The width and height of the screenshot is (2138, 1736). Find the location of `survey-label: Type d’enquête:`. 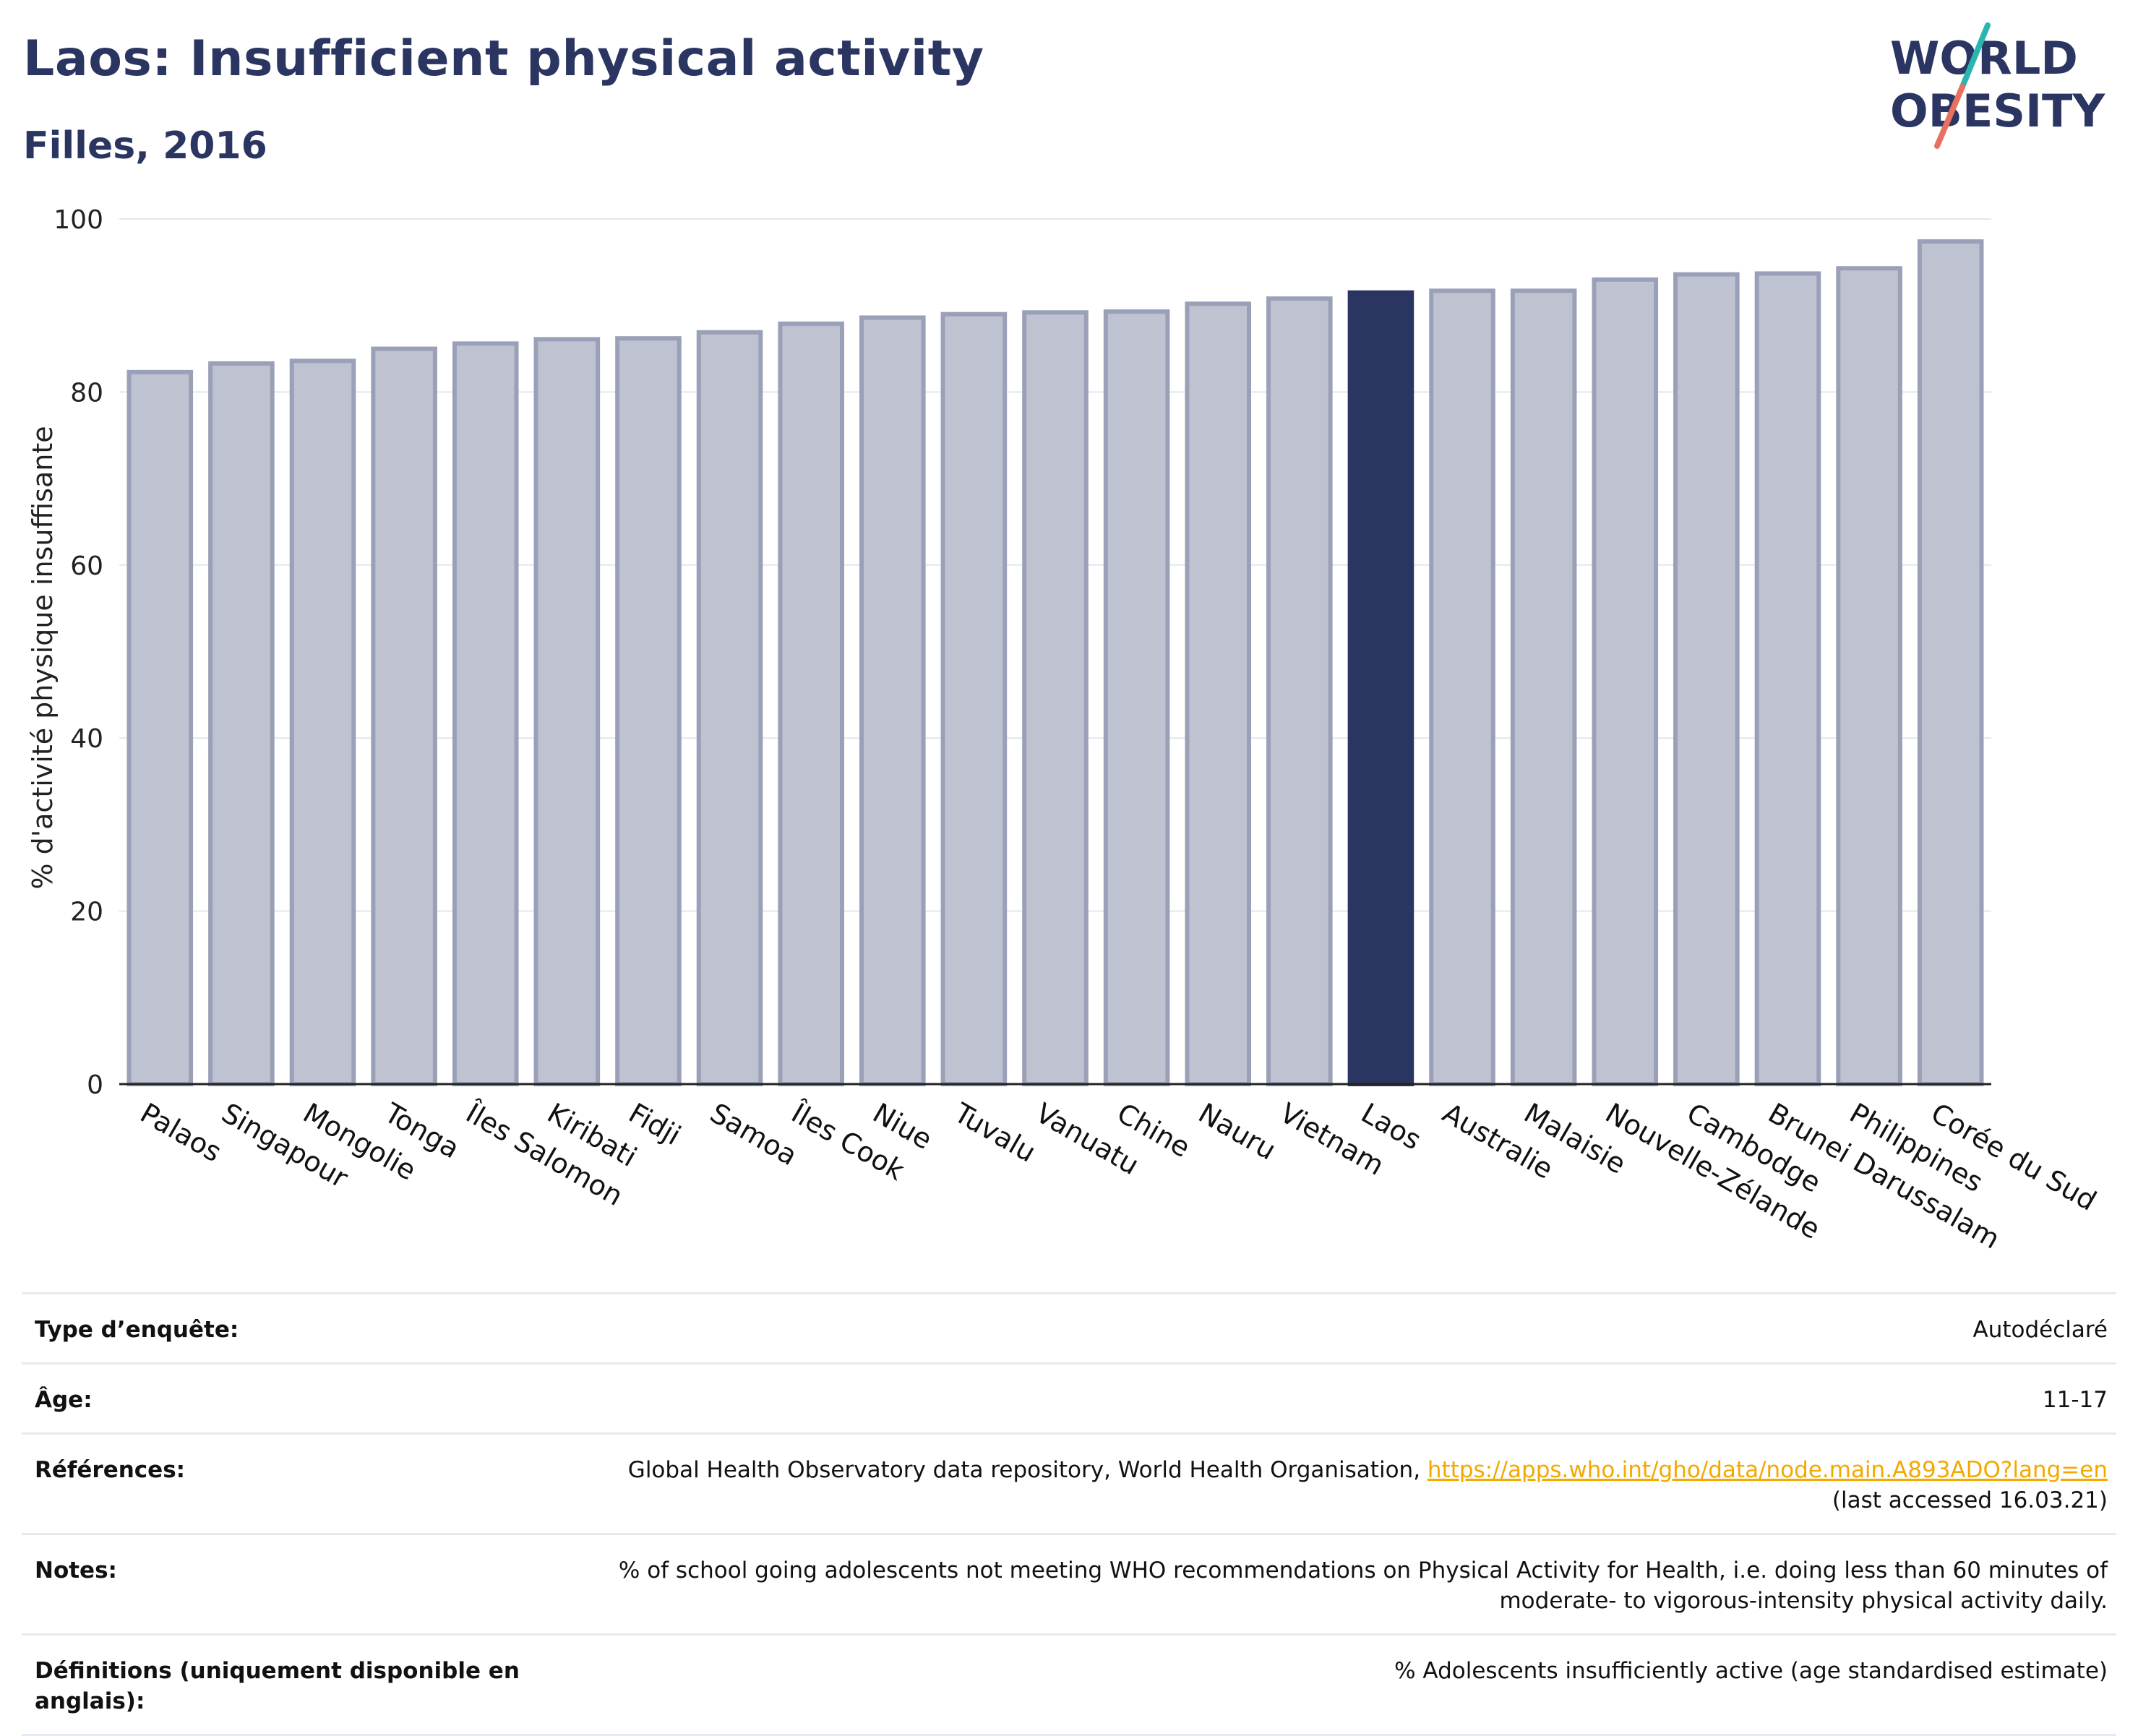

survey-label: Type d’enquête: is located at coordinates (137, 1330).